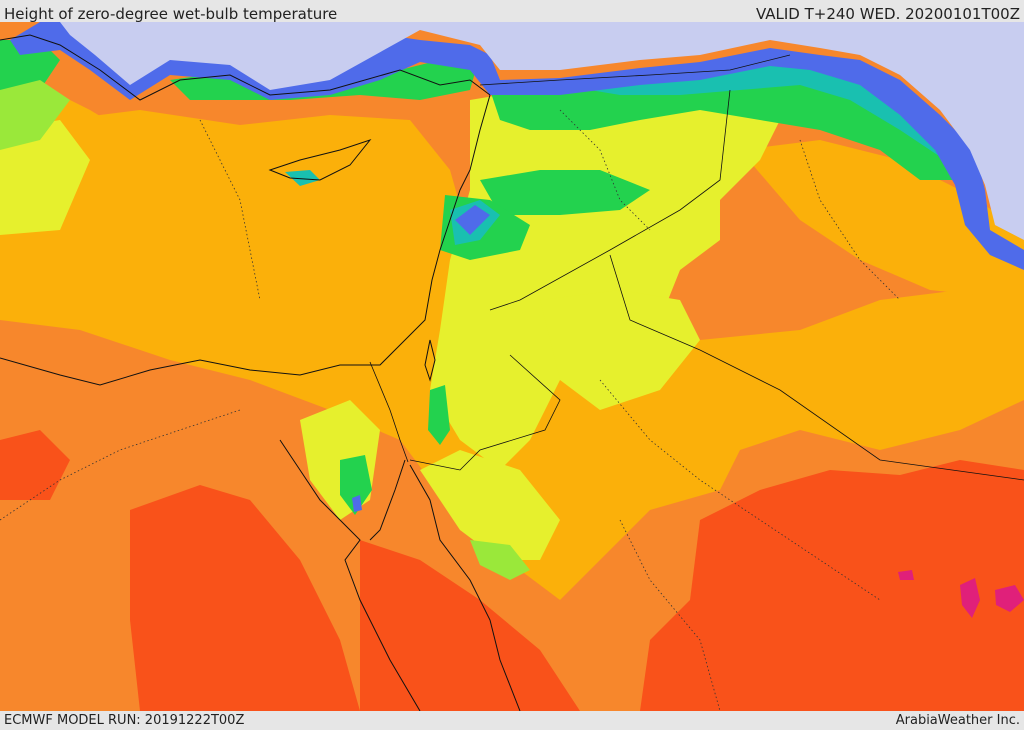 The width and height of the screenshot is (1024, 730). I want to click on field-red-west, so click(245, 598).